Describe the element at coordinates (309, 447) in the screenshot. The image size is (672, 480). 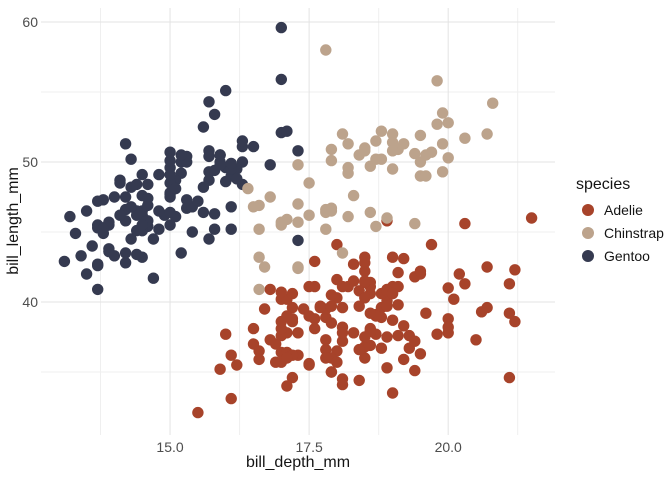
I see `x-tick-label: 17.5` at that location.